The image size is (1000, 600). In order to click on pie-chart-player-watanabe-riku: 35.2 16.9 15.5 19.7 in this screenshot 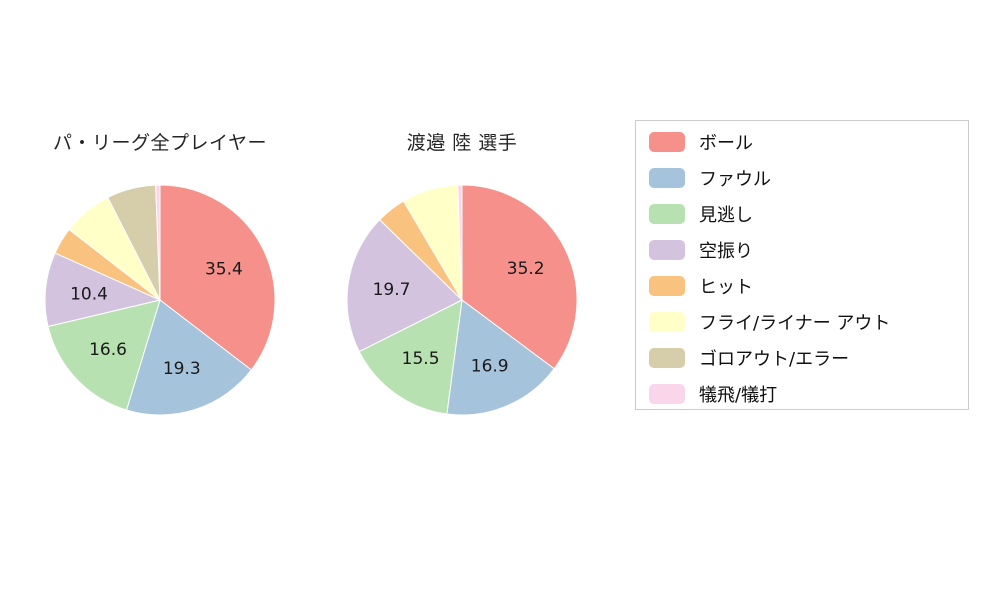, I will do `click(462, 300)`.